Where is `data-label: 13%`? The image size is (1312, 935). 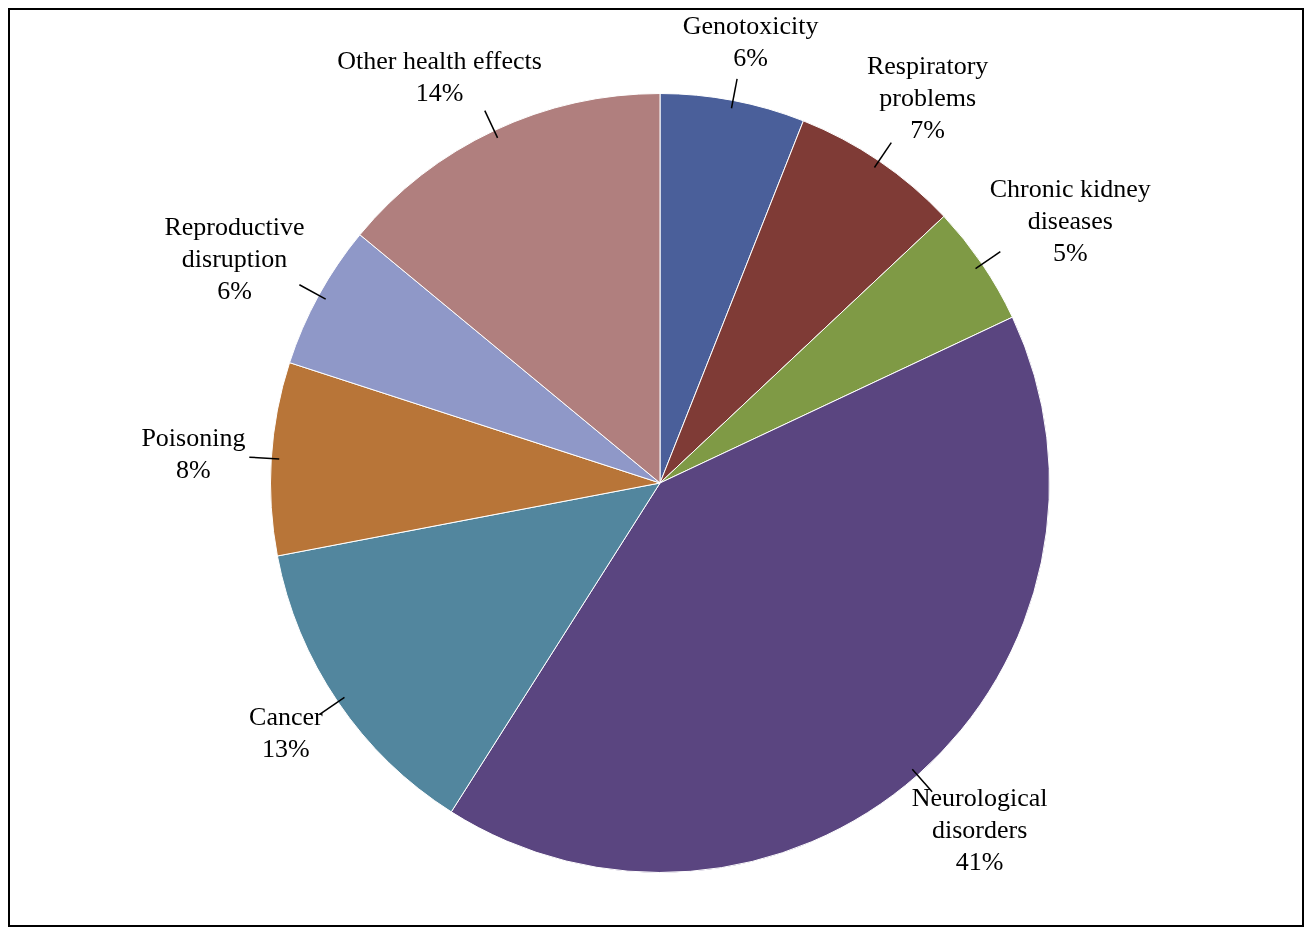
data-label: 13% is located at coordinates (286, 749).